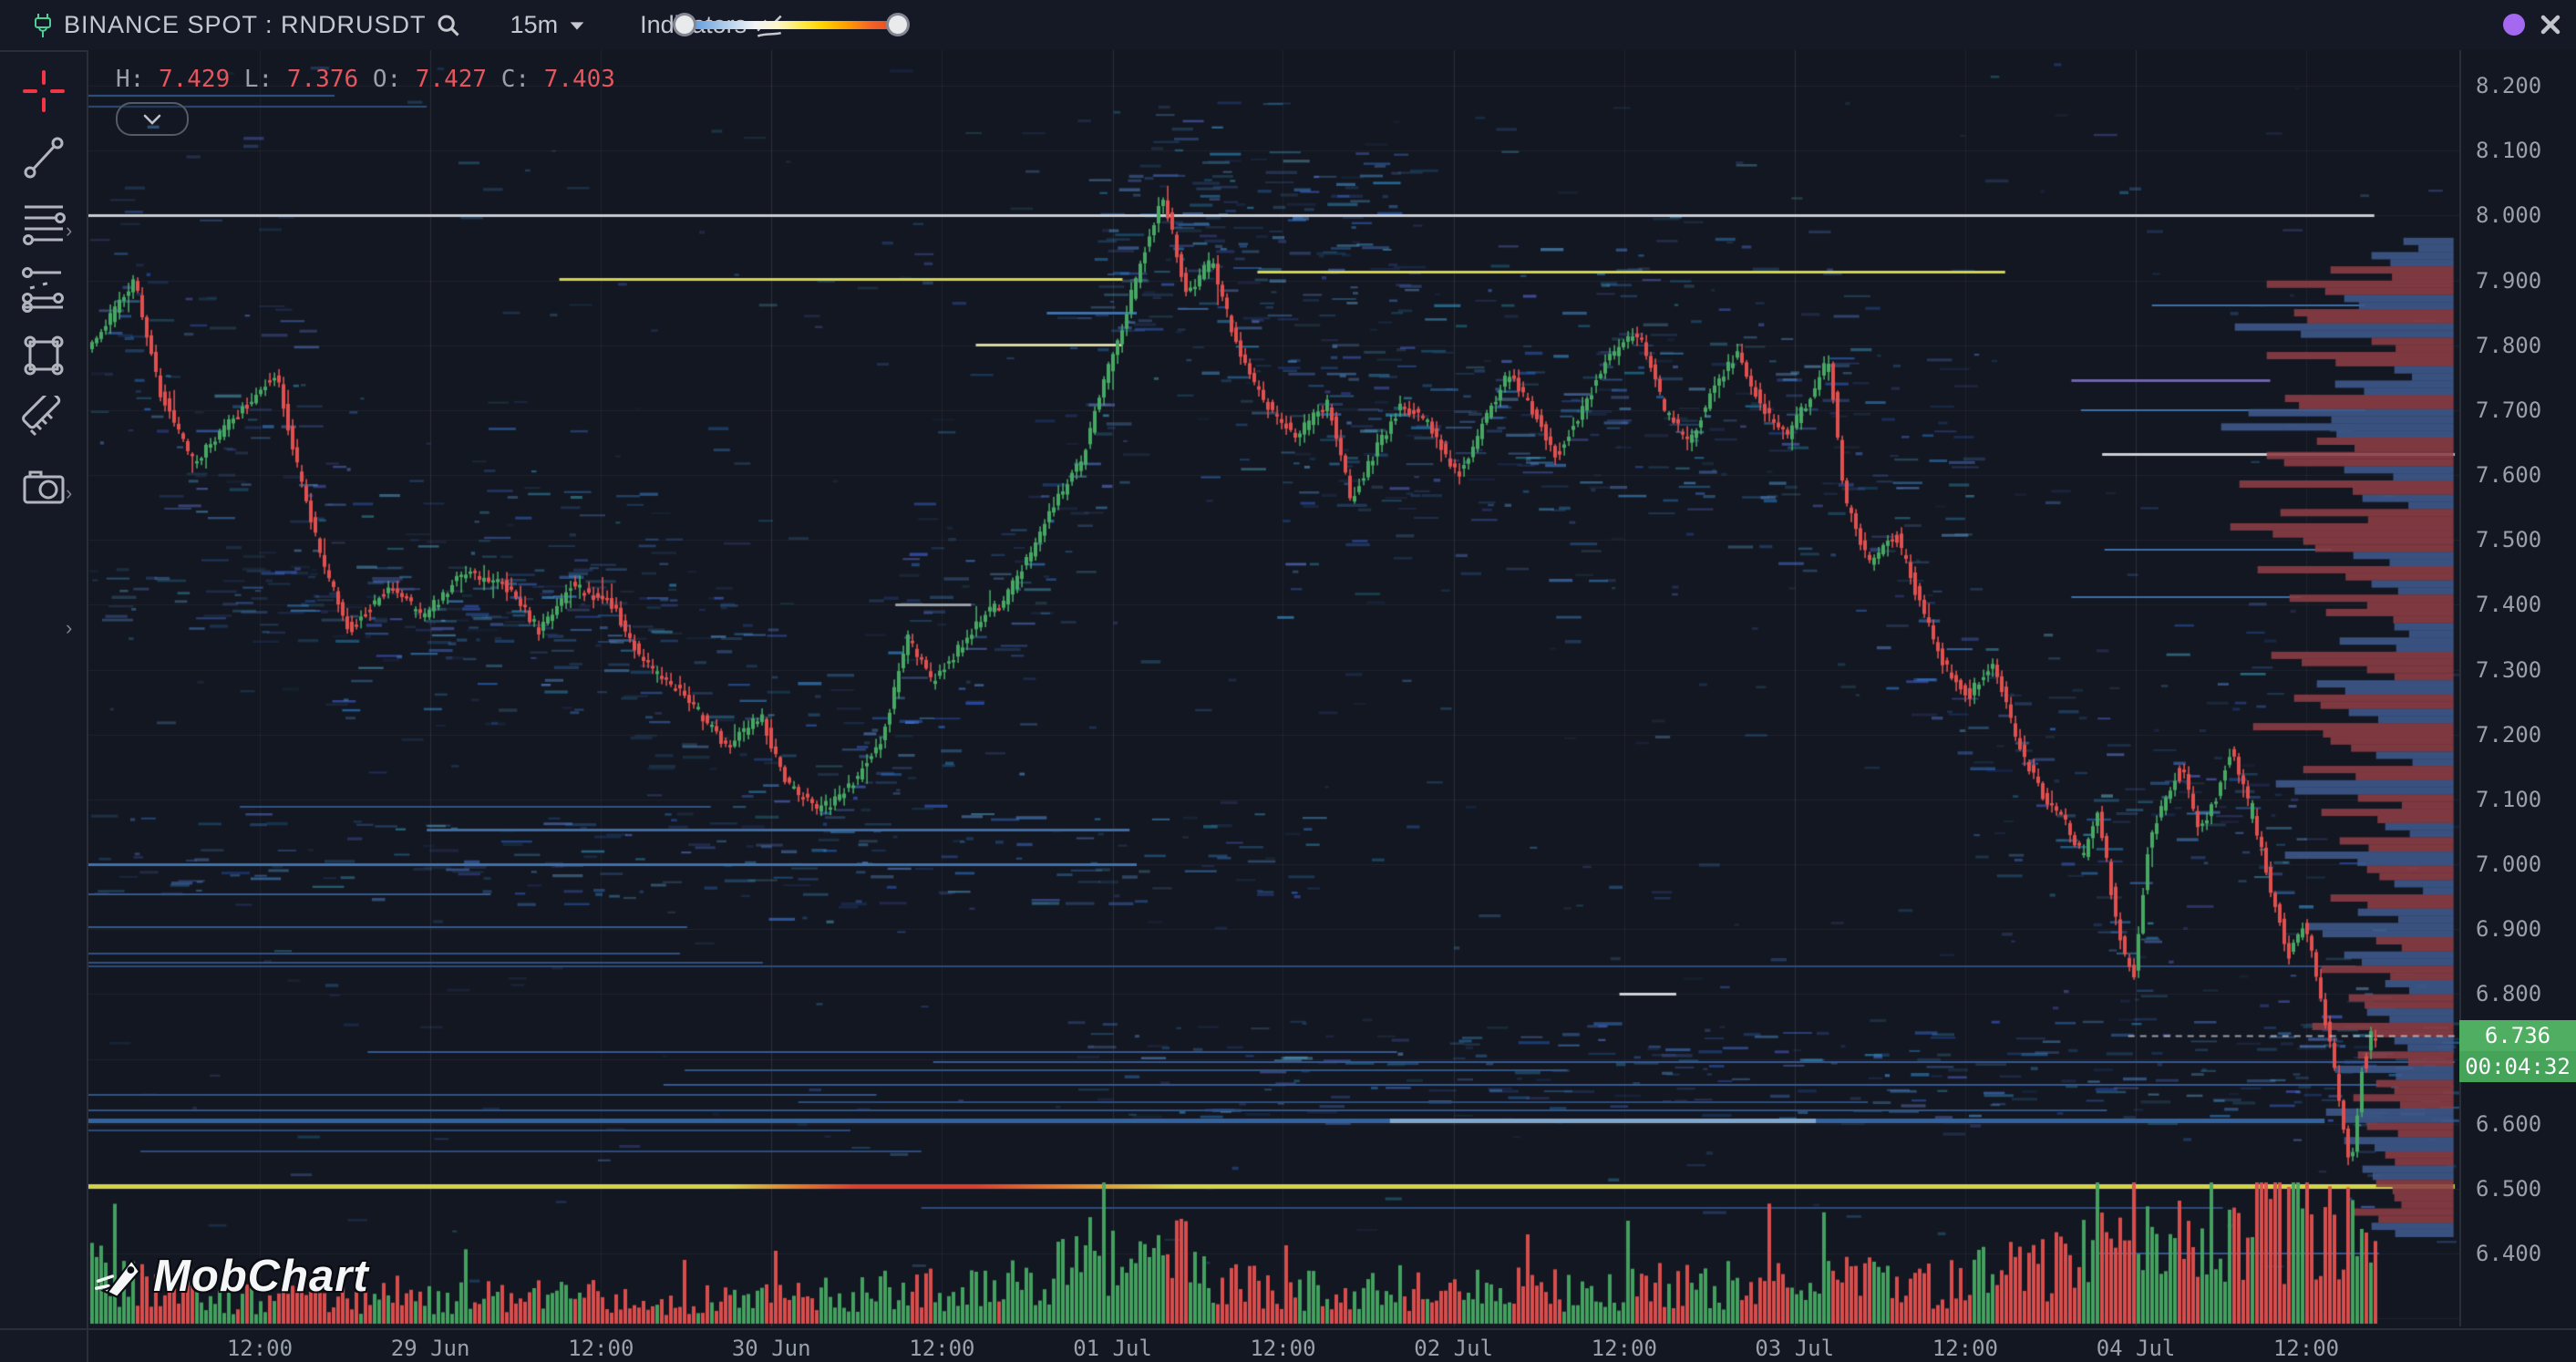 The height and width of the screenshot is (1362, 2576). What do you see at coordinates (2509, 215) in the screenshot?
I see `price-tick-label: 8.000` at bounding box center [2509, 215].